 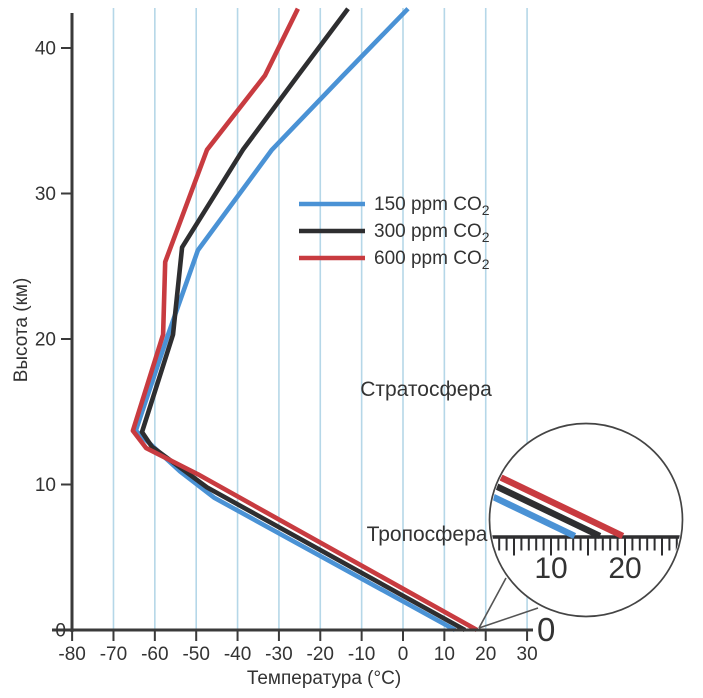 What do you see at coordinates (60, 631) in the screenshot?
I see `y-tick-label: 0` at bounding box center [60, 631].